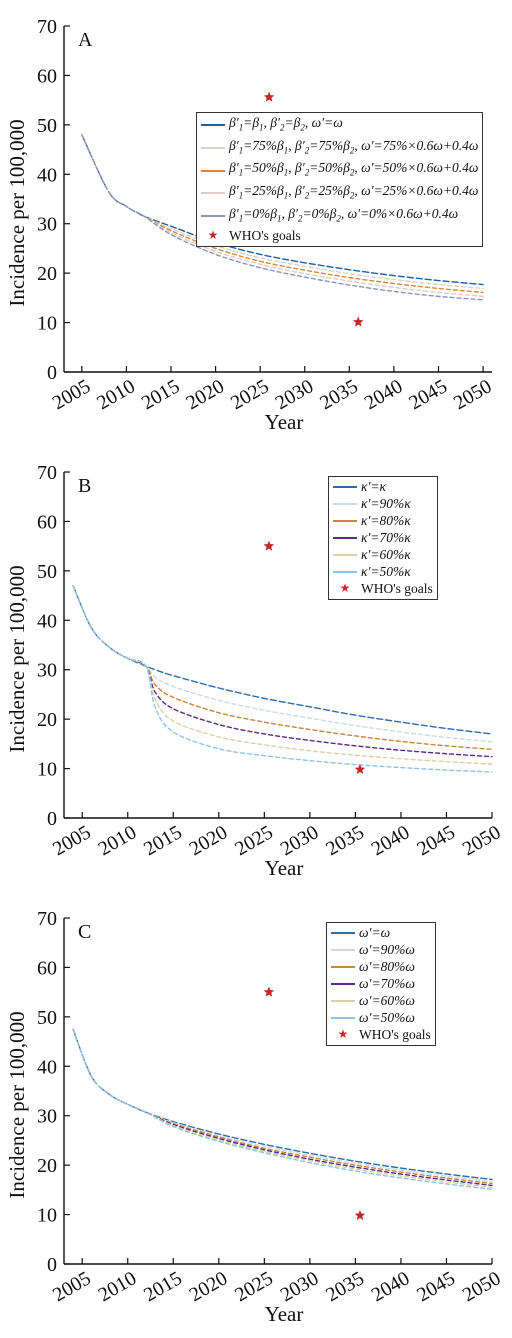  What do you see at coordinates (47, 225) in the screenshot?
I see `chart-a-y-tick-label: 30` at bounding box center [47, 225].